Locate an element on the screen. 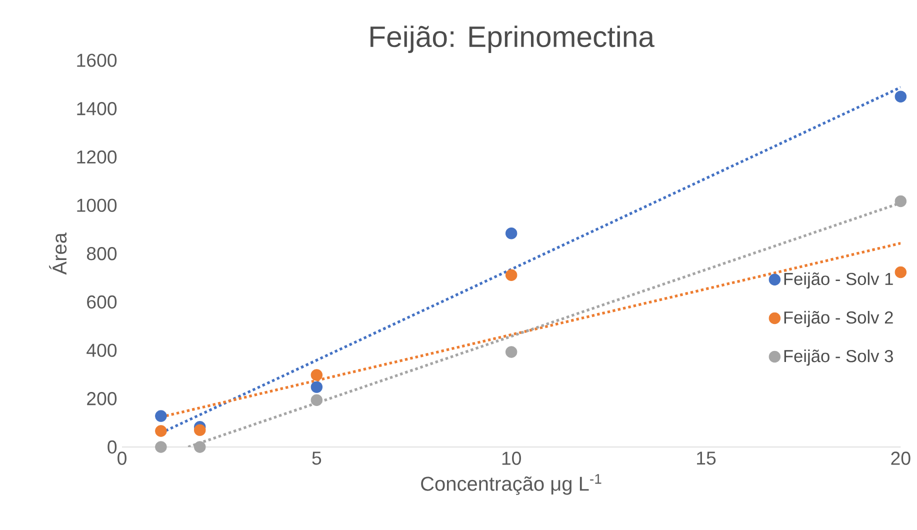  legend-label: Feijão - Solv 1 is located at coordinates (838, 280).